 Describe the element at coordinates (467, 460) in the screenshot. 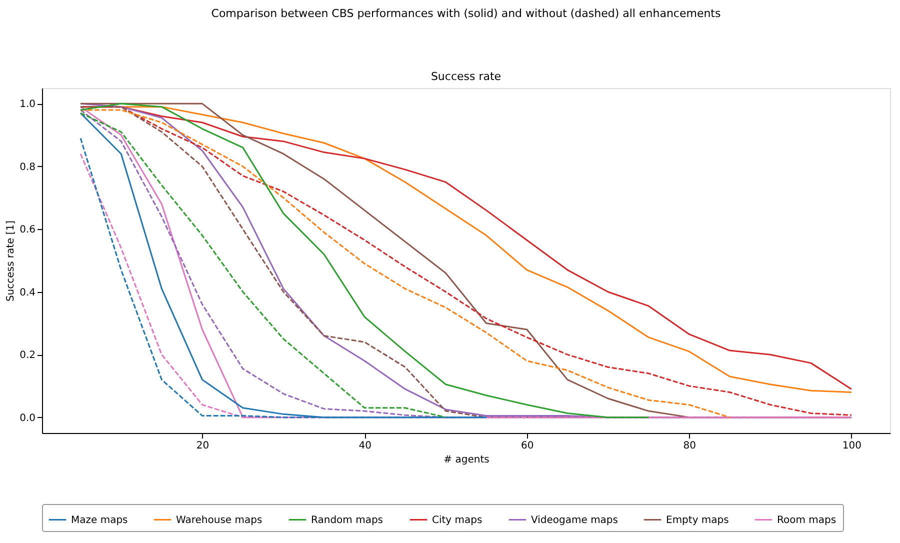

I see `x-axis-title: # agents` at that location.